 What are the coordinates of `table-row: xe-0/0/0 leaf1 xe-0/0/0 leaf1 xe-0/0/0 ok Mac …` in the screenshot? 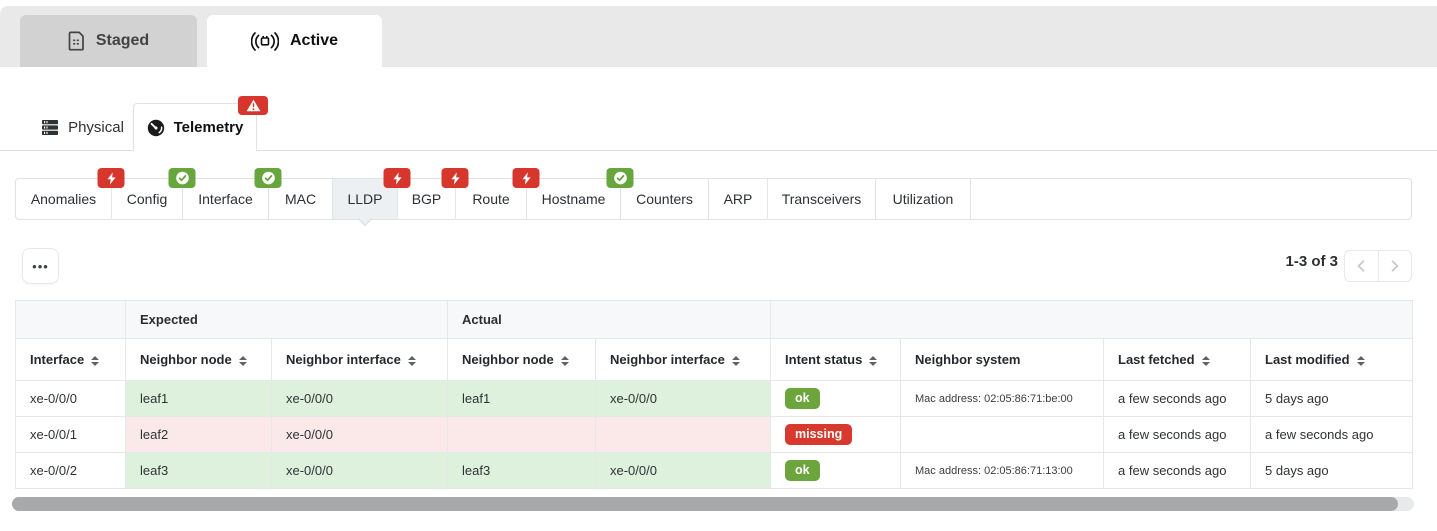 It's located at (714, 398).